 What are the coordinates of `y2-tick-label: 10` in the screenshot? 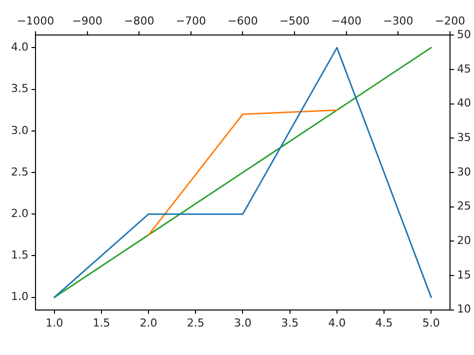 It's located at (464, 309).